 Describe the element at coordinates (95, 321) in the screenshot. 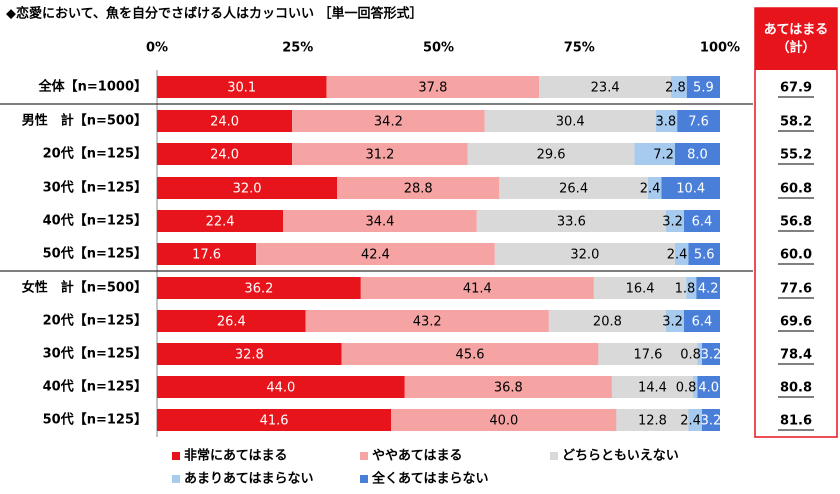

I see `y-tick-label: 20代【n=125】` at that location.